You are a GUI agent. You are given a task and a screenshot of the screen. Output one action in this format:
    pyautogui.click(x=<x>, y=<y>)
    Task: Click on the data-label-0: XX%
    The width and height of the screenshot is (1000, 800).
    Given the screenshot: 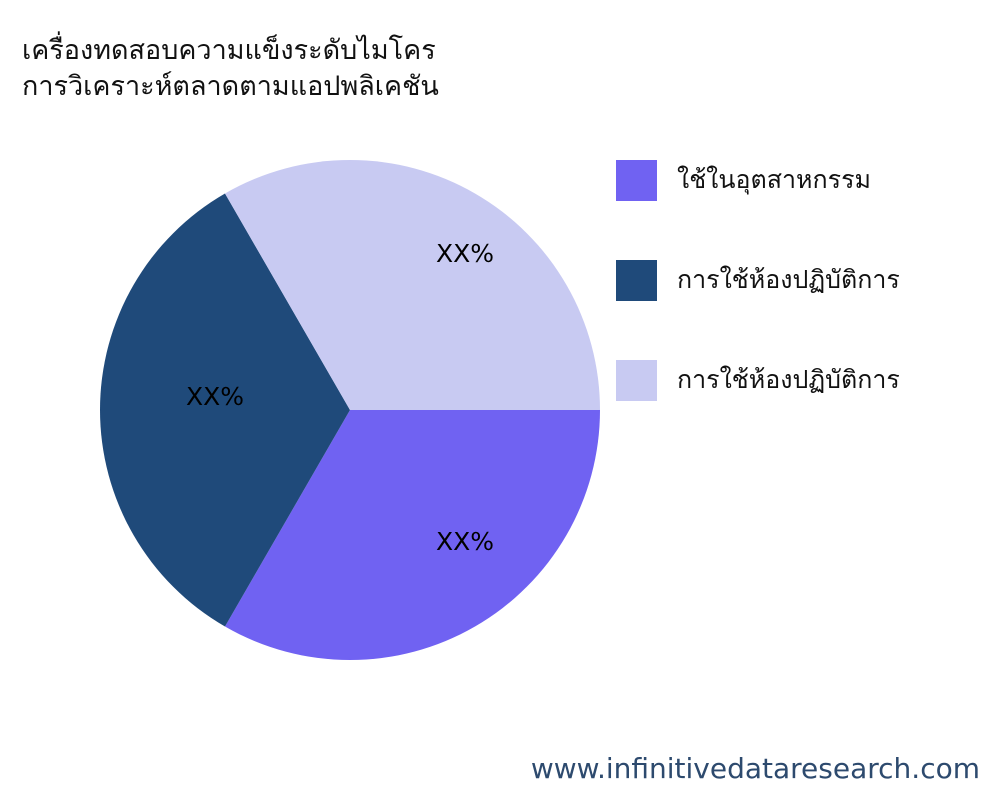 What is the action you would take?
    pyautogui.click(x=465, y=541)
    